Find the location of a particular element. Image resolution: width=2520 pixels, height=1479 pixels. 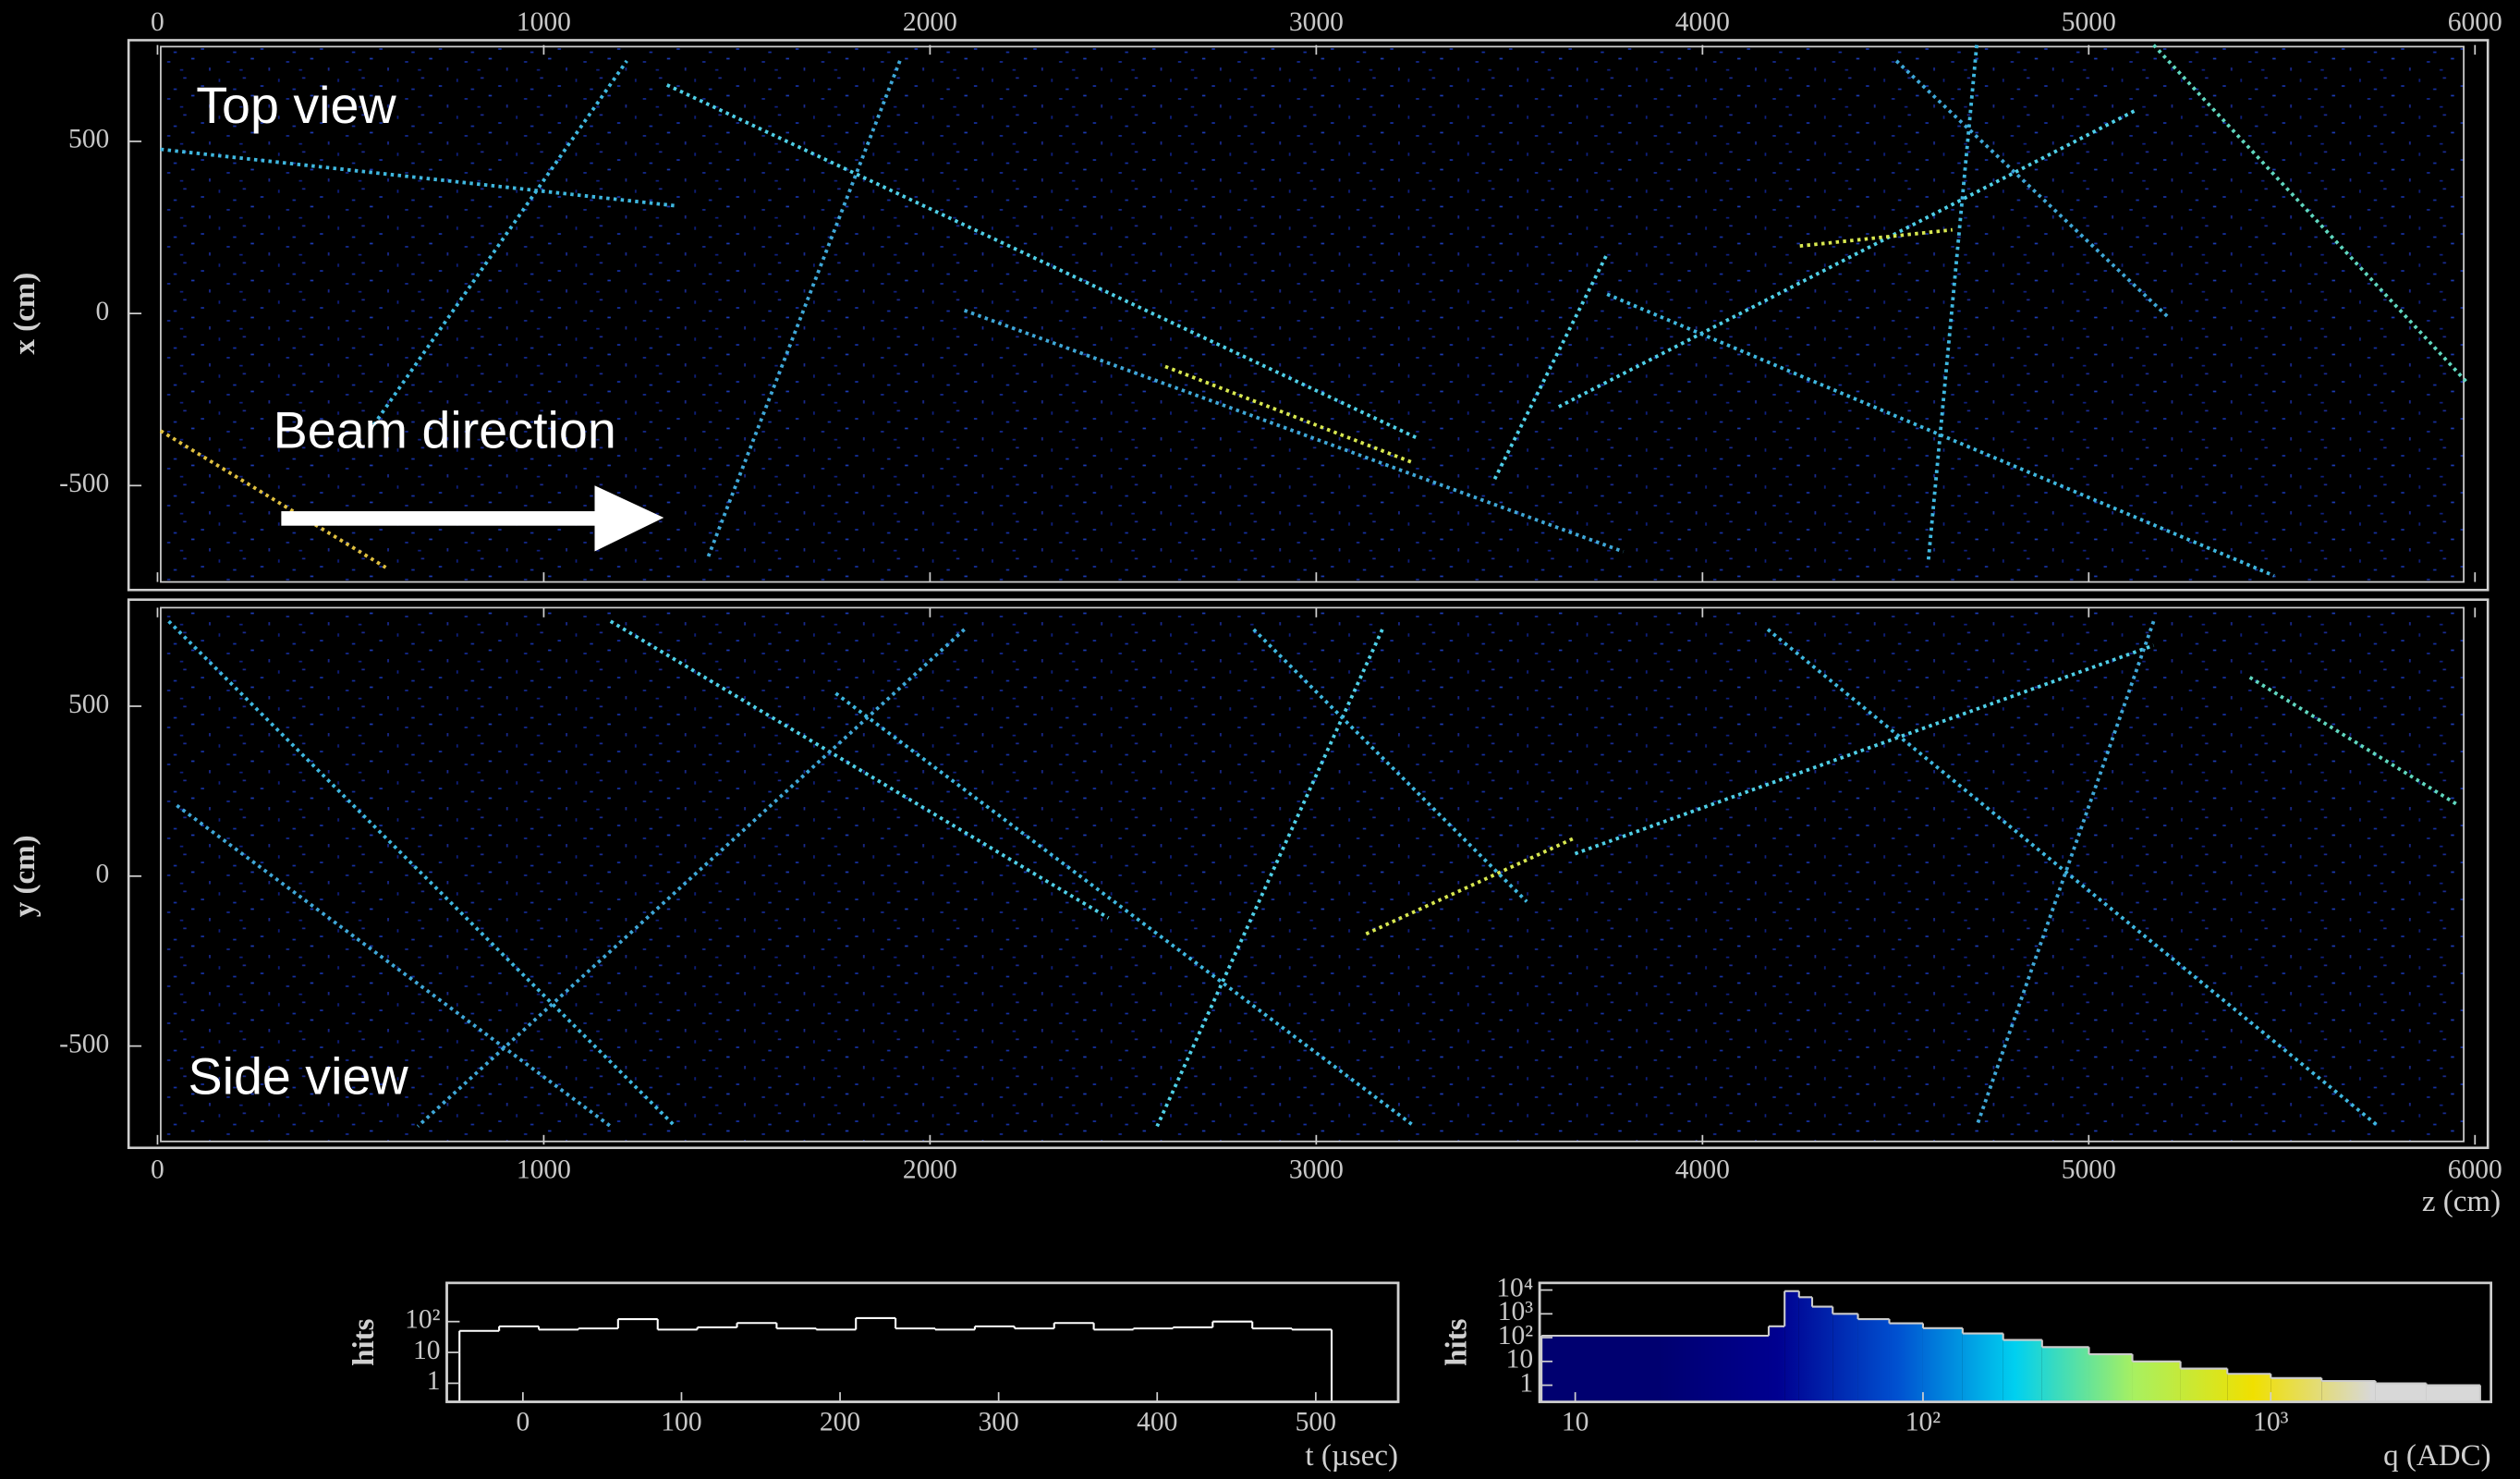

frame is located at coordinates (922, 1342).